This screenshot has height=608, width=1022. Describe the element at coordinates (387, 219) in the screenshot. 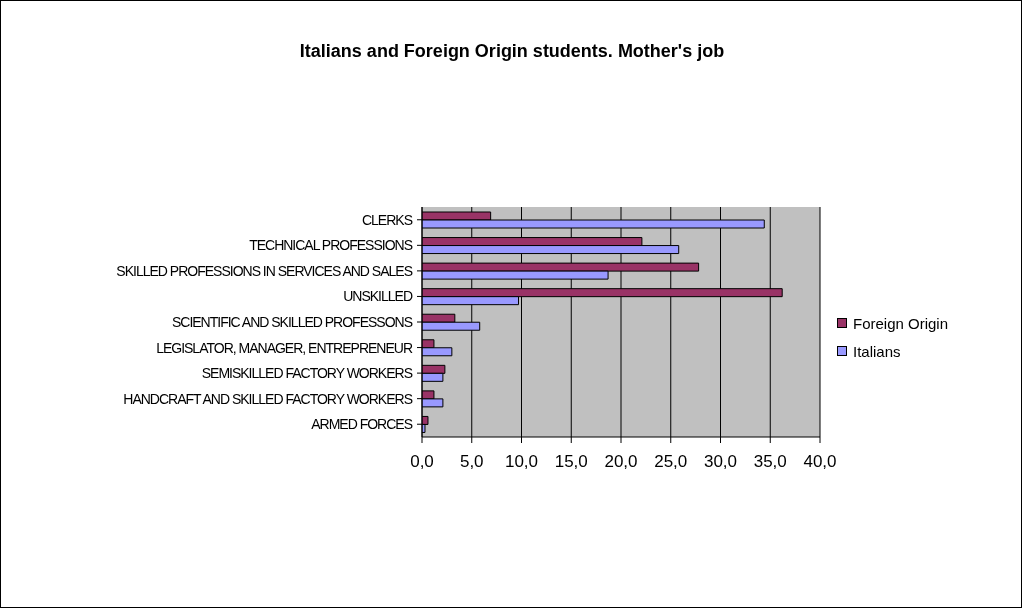

I see `y-tick-label: CLERKS` at that location.